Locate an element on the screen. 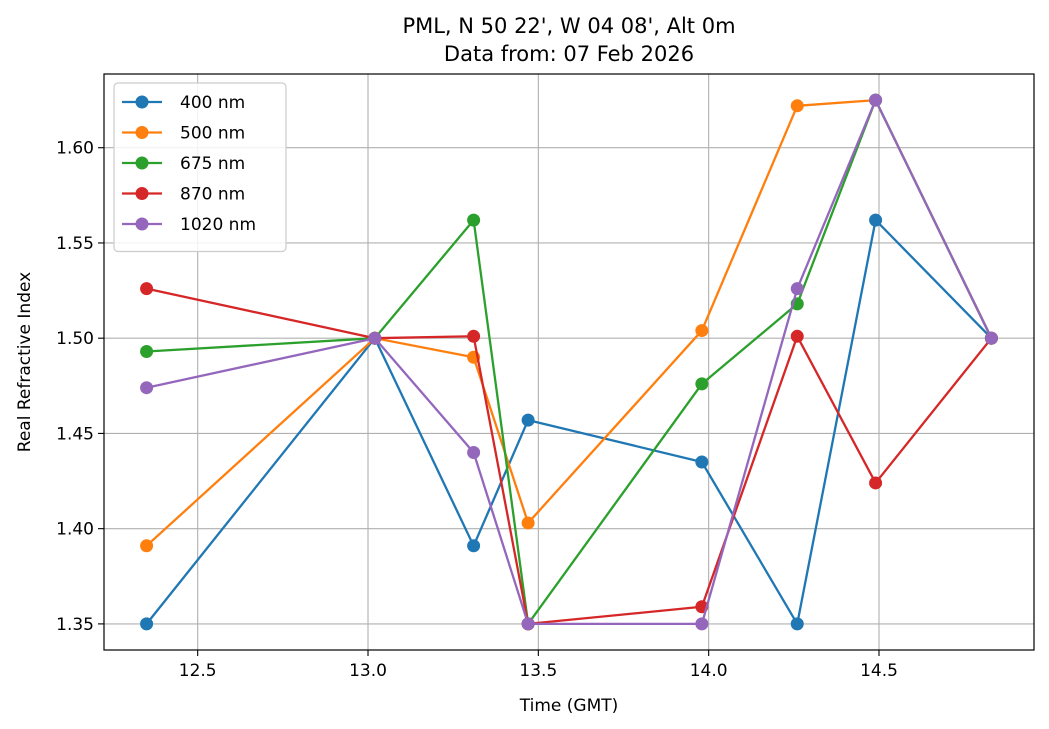  y-tick-label: 1.60 is located at coordinates (75, 149).